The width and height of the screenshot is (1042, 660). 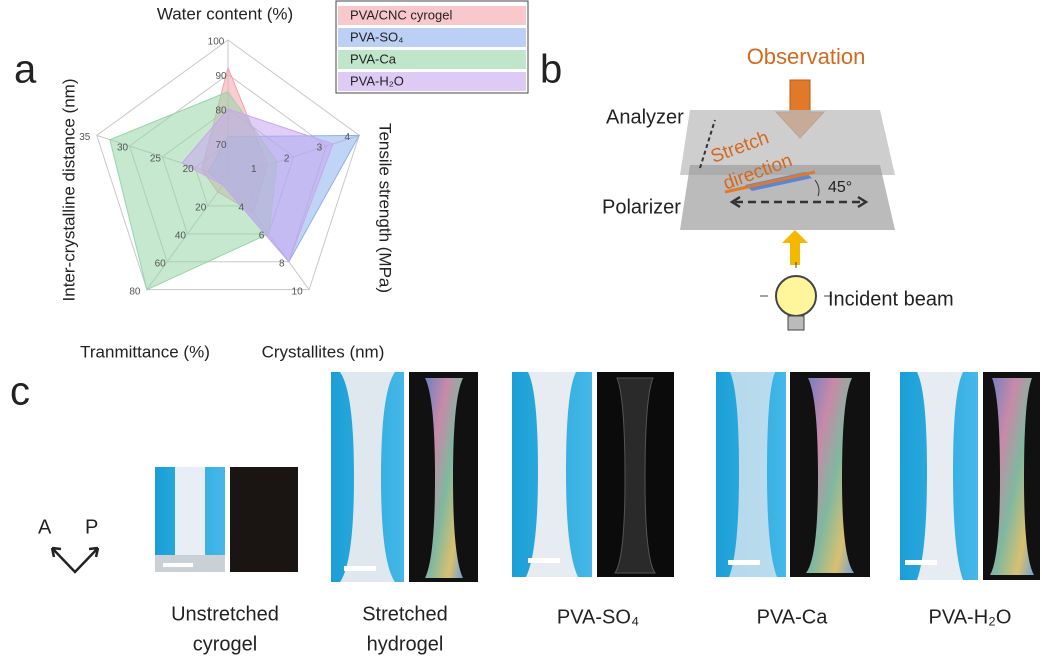 I want to click on polarizer-plane, so click(x=787, y=197).